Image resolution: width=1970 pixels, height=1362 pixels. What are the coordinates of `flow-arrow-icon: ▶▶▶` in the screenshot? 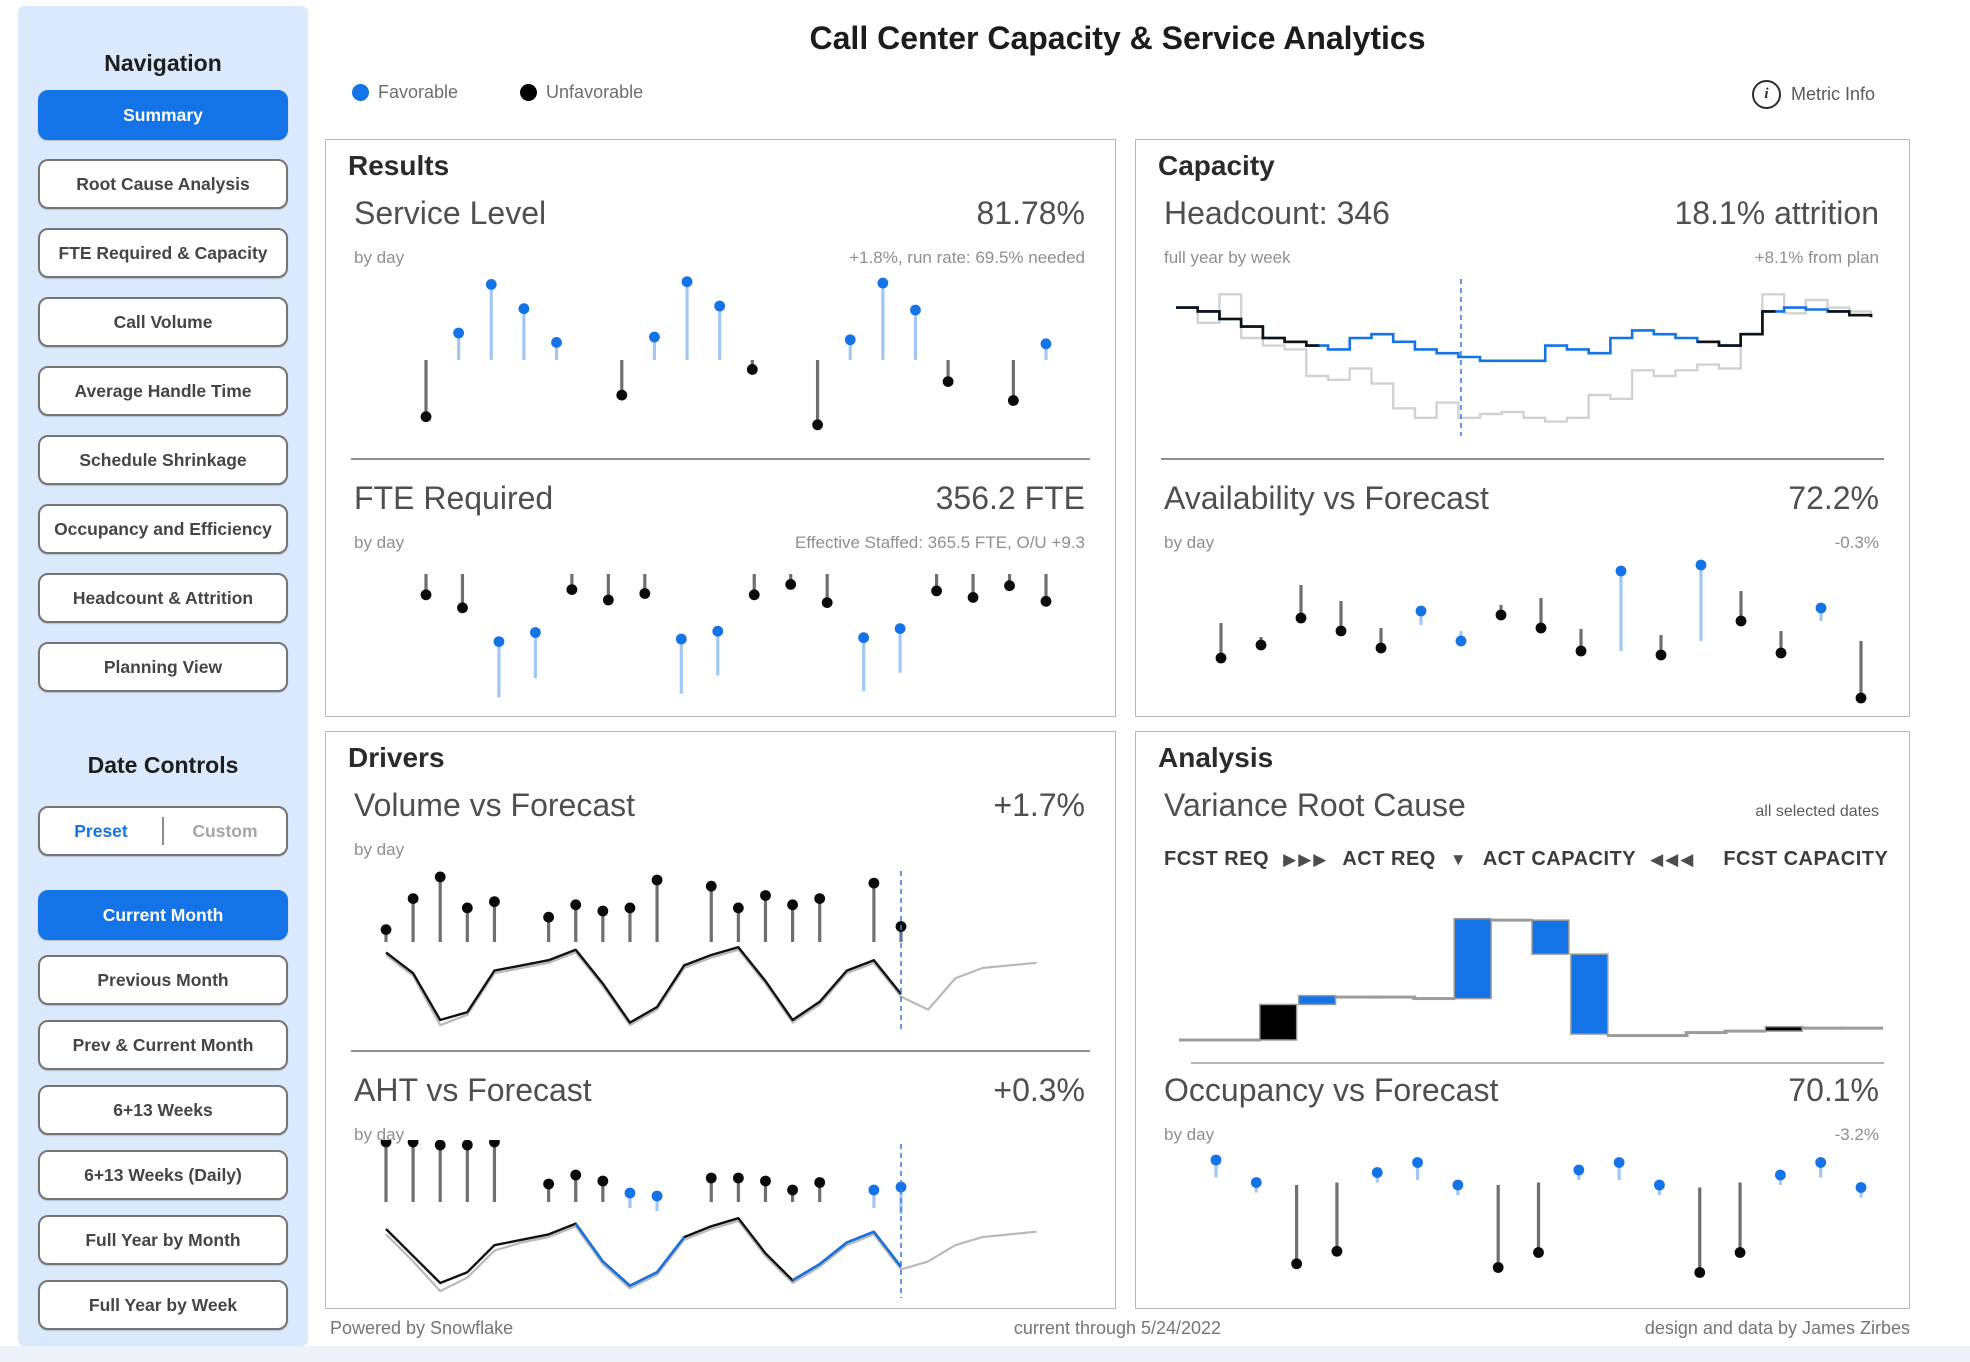 It's located at (1306, 859).